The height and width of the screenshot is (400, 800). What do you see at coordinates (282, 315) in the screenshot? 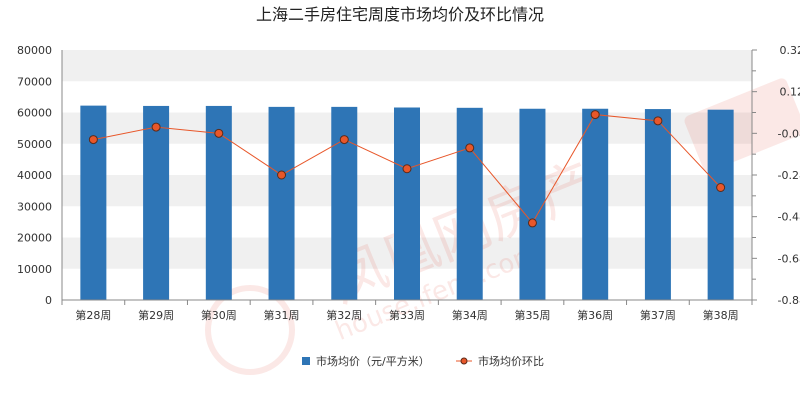
I see `x-tick-label: 第31周` at bounding box center [282, 315].